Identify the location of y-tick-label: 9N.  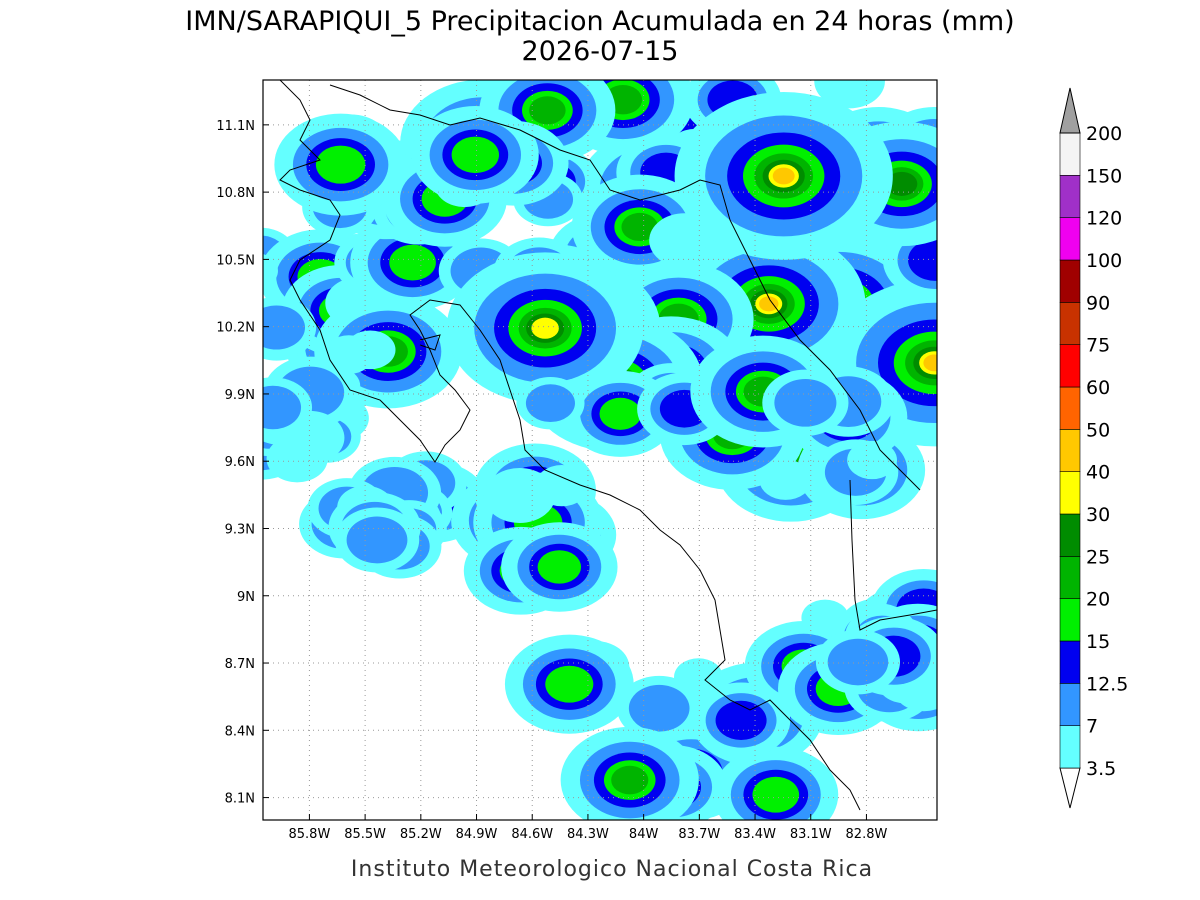
(246, 597).